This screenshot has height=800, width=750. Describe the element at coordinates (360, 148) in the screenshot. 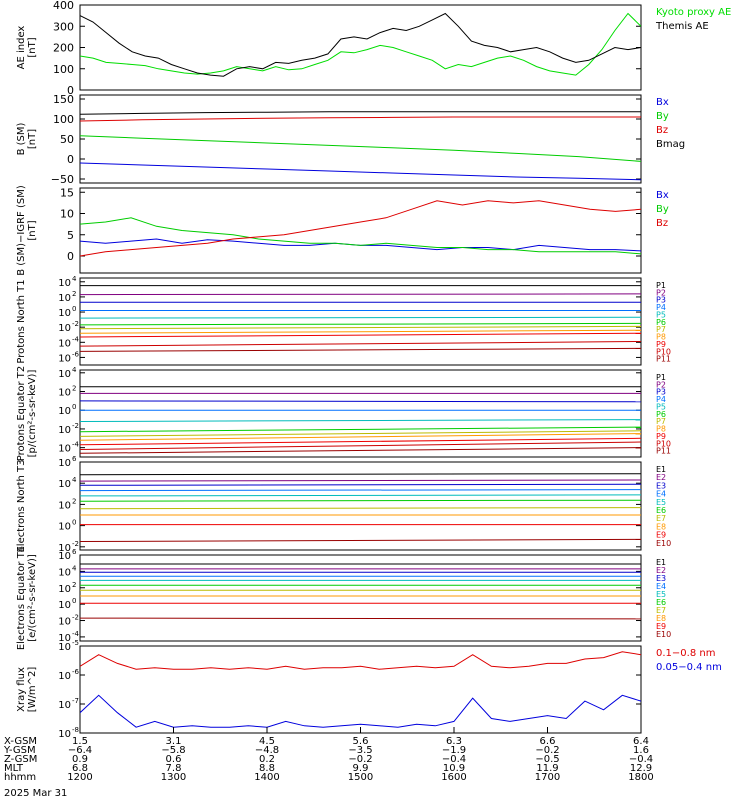

I see `series-by` at that location.